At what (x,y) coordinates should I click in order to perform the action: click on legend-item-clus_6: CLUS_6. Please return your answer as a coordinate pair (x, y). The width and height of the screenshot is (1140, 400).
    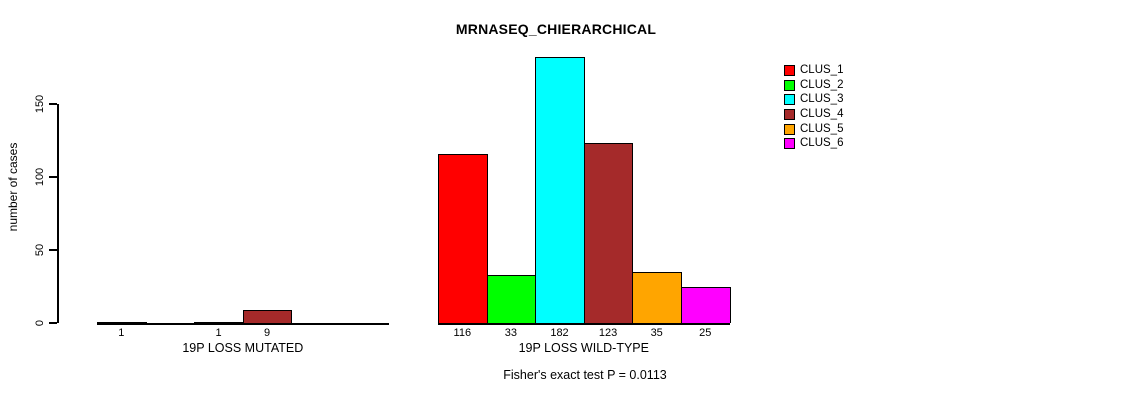
    Looking at the image, I should click on (813, 143).